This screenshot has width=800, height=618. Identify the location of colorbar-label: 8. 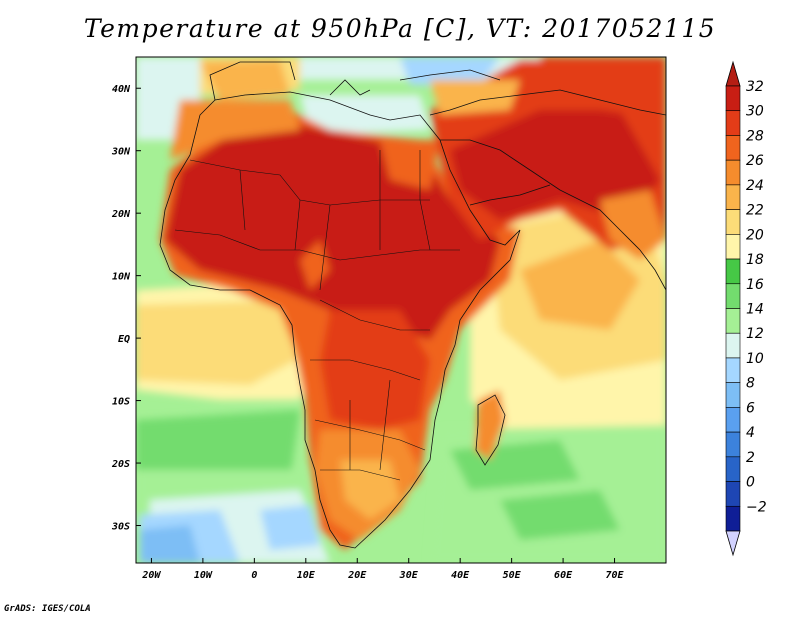
(750, 384).